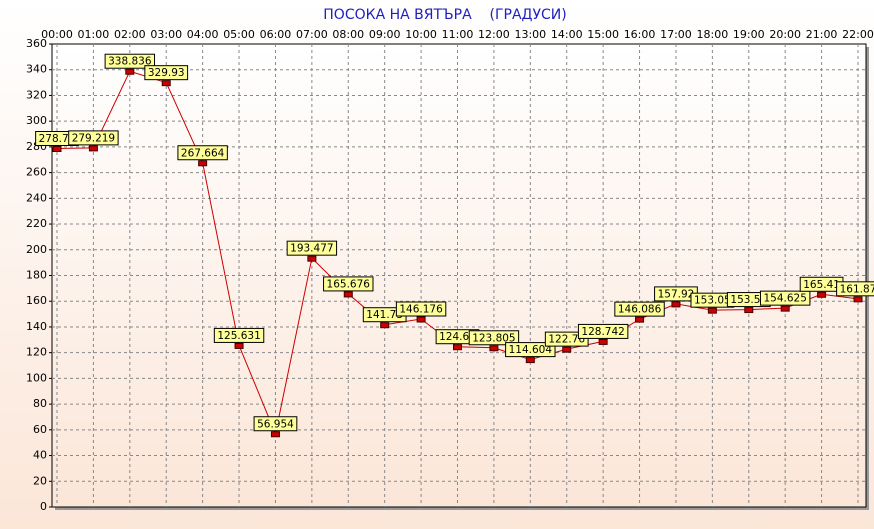  I want to click on data-label: 125.631, so click(239, 335).